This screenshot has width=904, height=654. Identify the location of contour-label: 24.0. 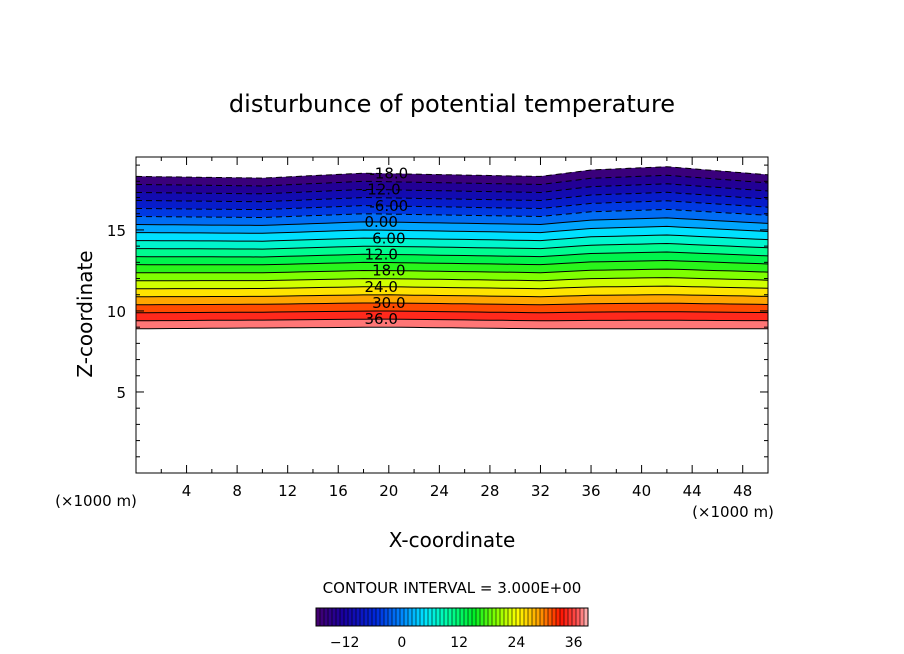
(381, 287).